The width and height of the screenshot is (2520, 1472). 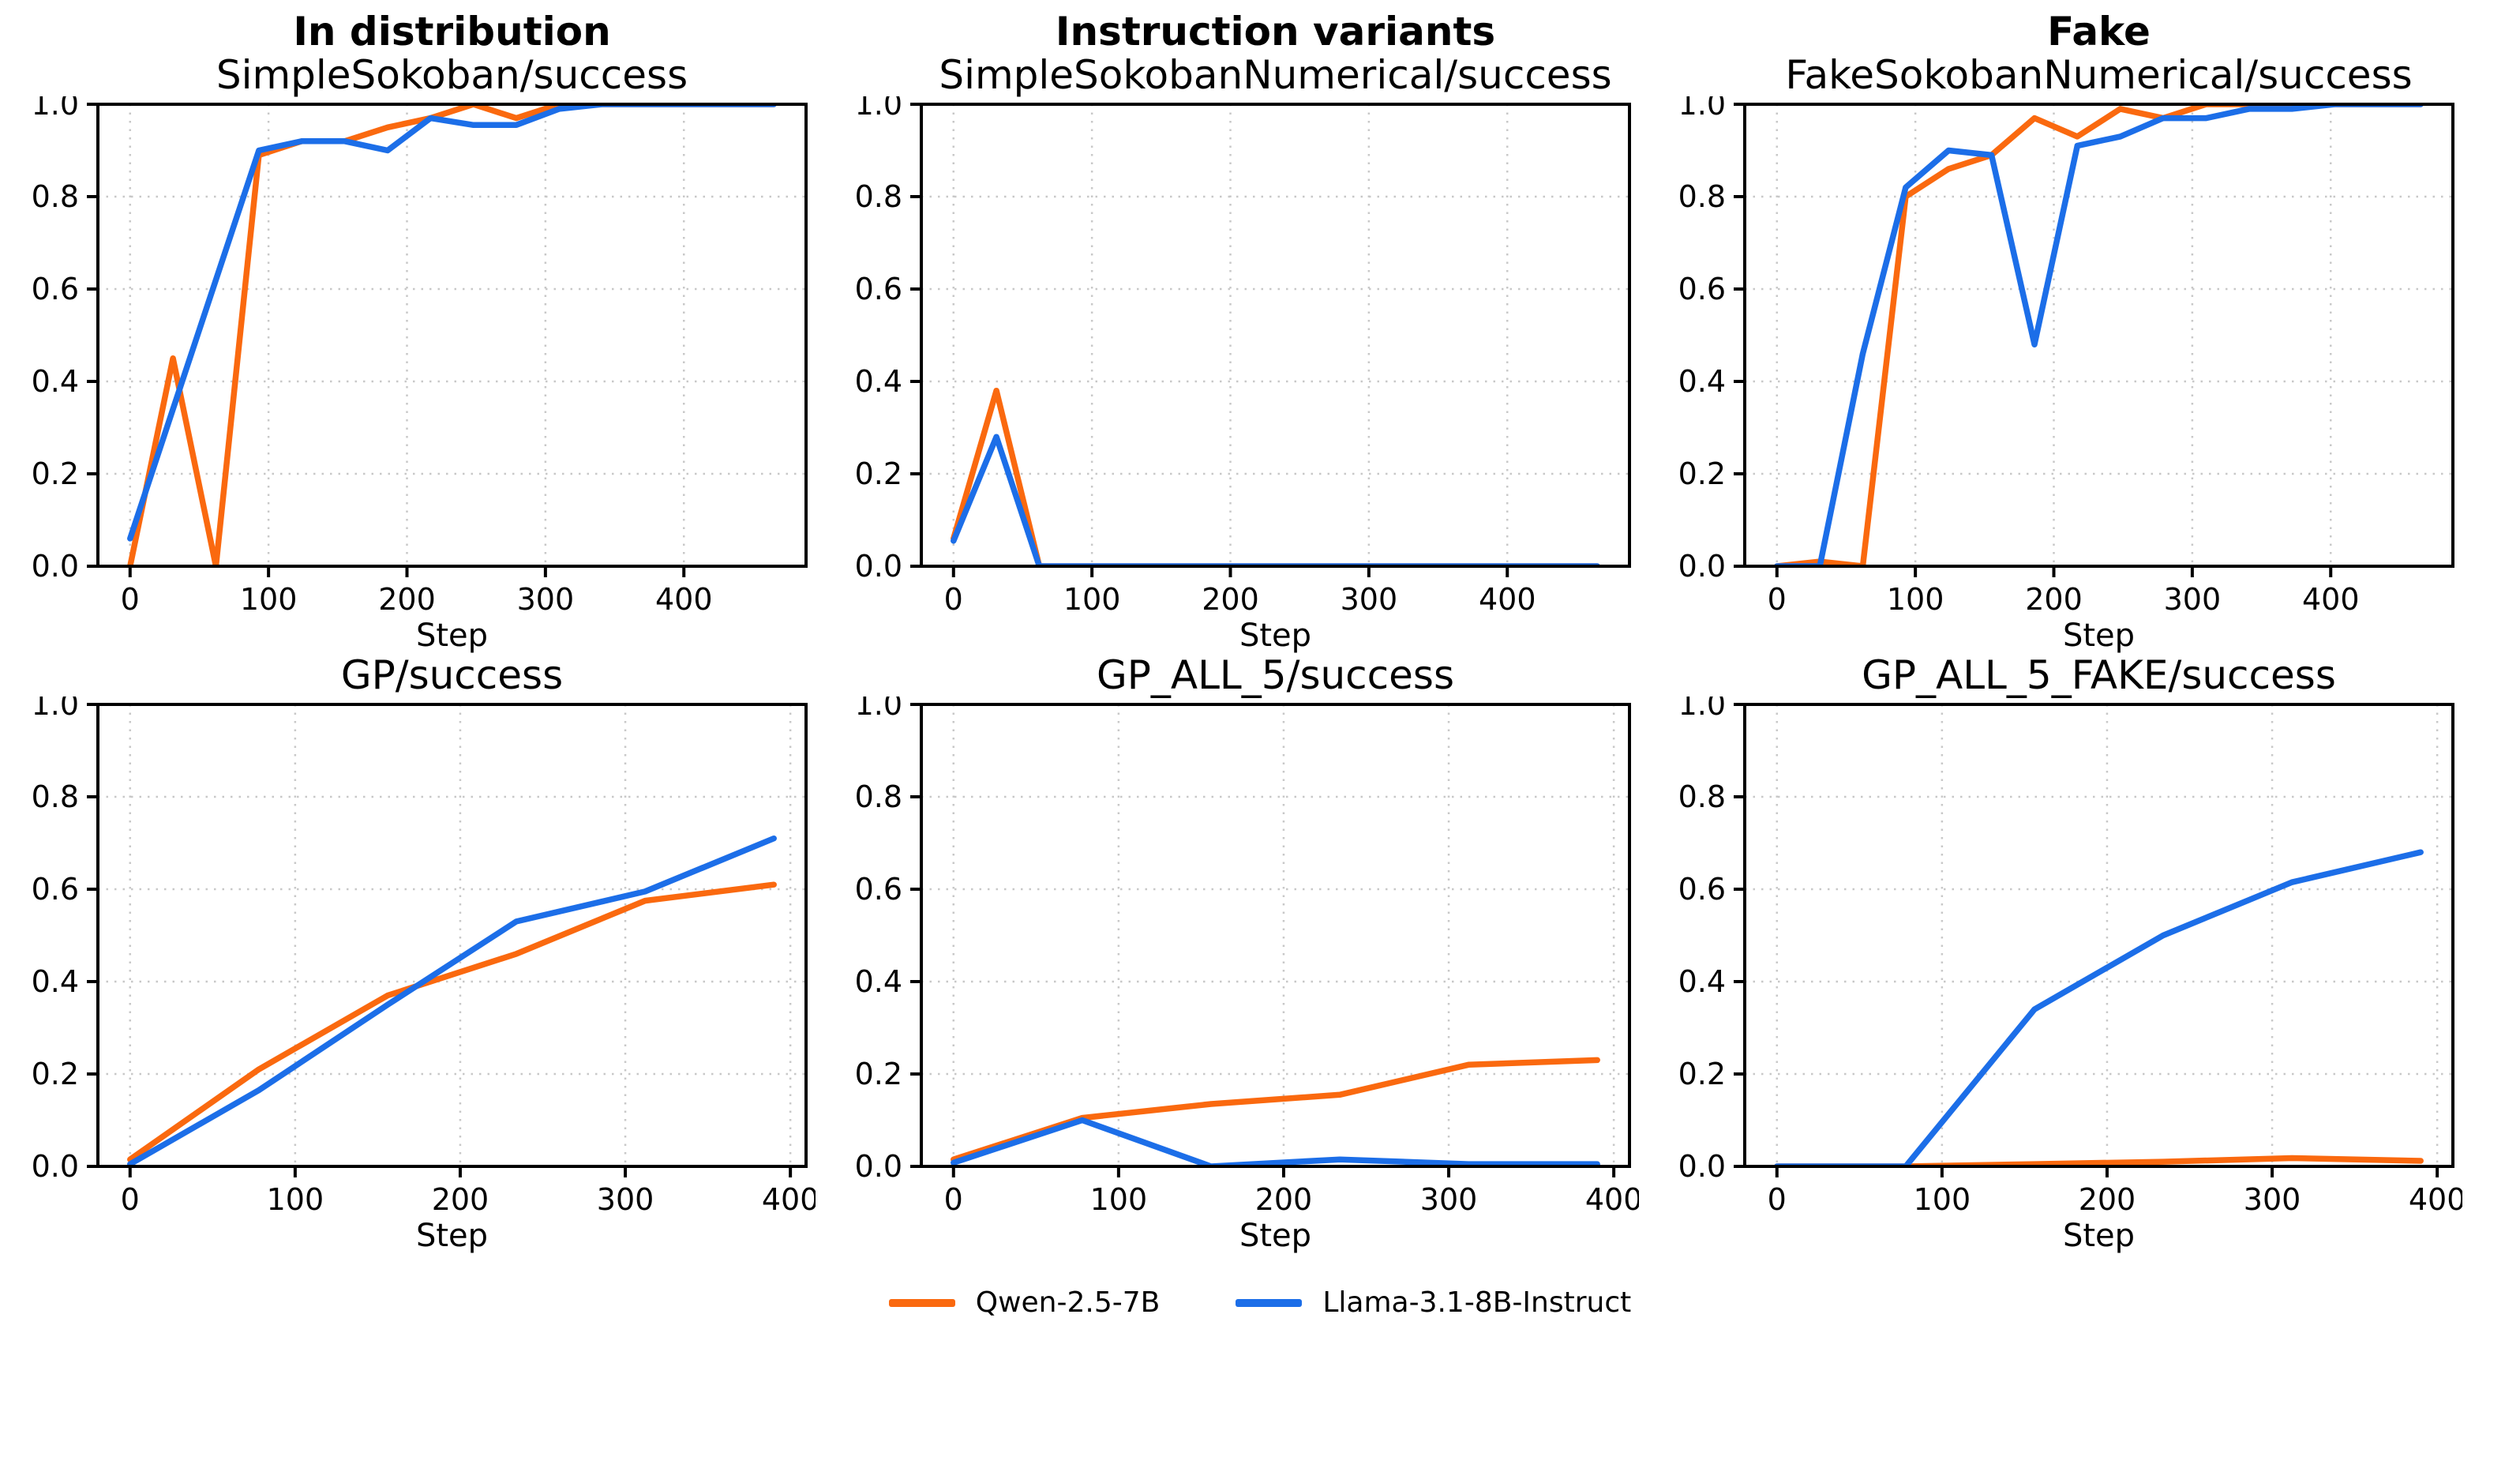 What do you see at coordinates (420, 356) in the screenshot?
I see `plot-simple-sokoban: 0 100 200 300 400 0.0 0.2 0.4 0.6 0.8 1.0` at bounding box center [420, 356].